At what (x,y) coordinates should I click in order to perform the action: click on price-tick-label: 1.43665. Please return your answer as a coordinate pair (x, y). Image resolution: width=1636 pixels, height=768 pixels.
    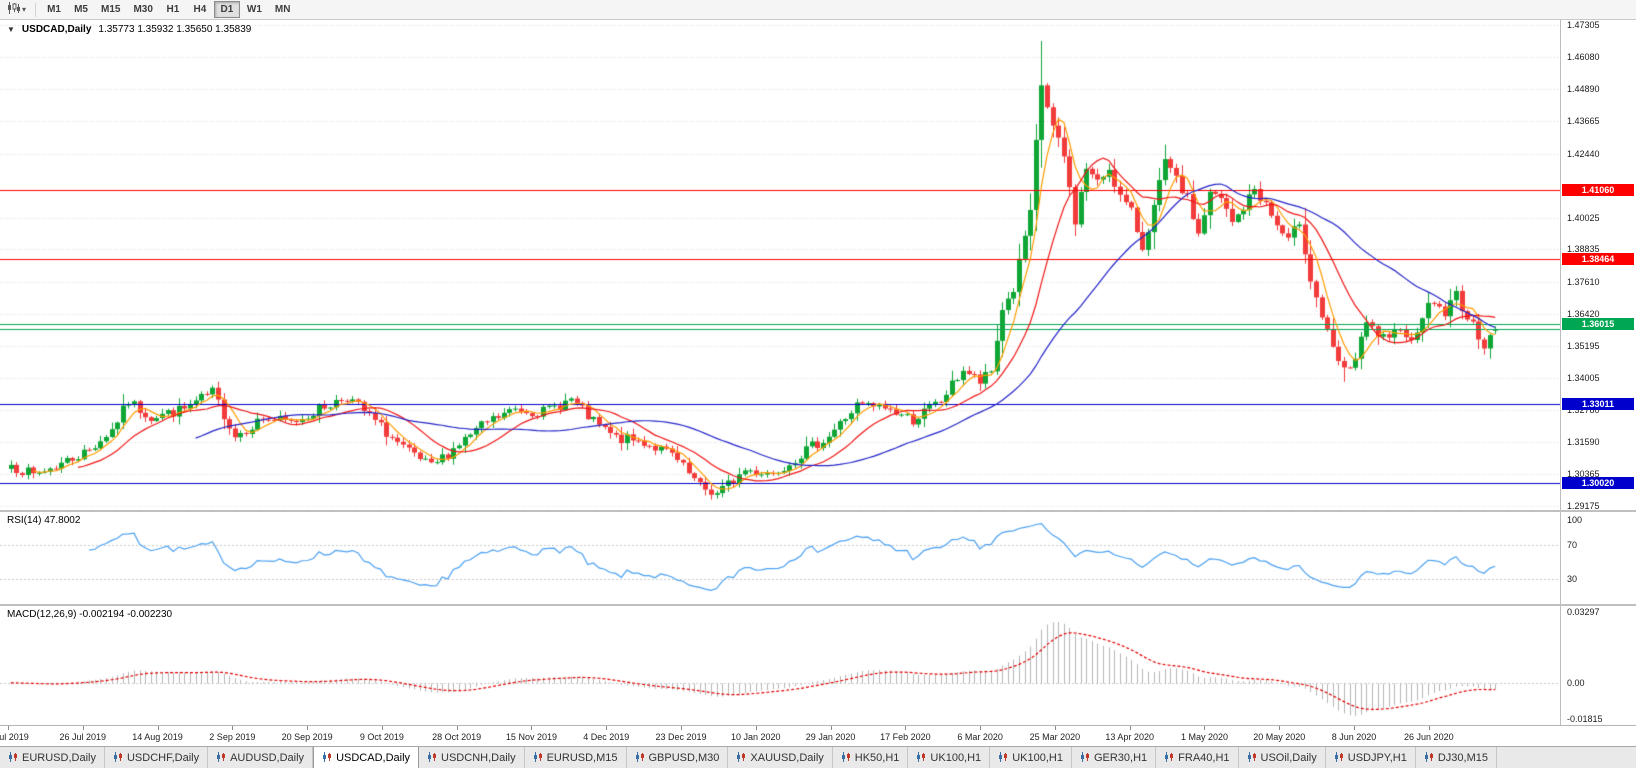
    Looking at the image, I should click on (1583, 121).